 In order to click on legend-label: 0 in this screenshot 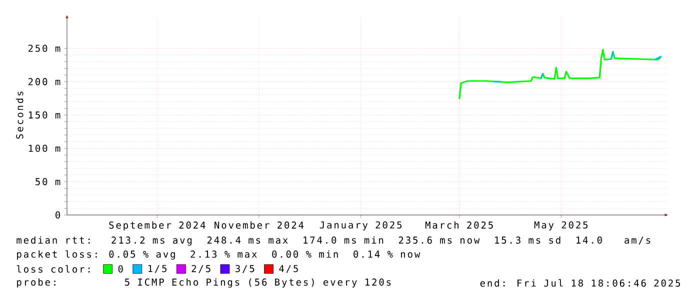, I will do `click(120, 269)`.